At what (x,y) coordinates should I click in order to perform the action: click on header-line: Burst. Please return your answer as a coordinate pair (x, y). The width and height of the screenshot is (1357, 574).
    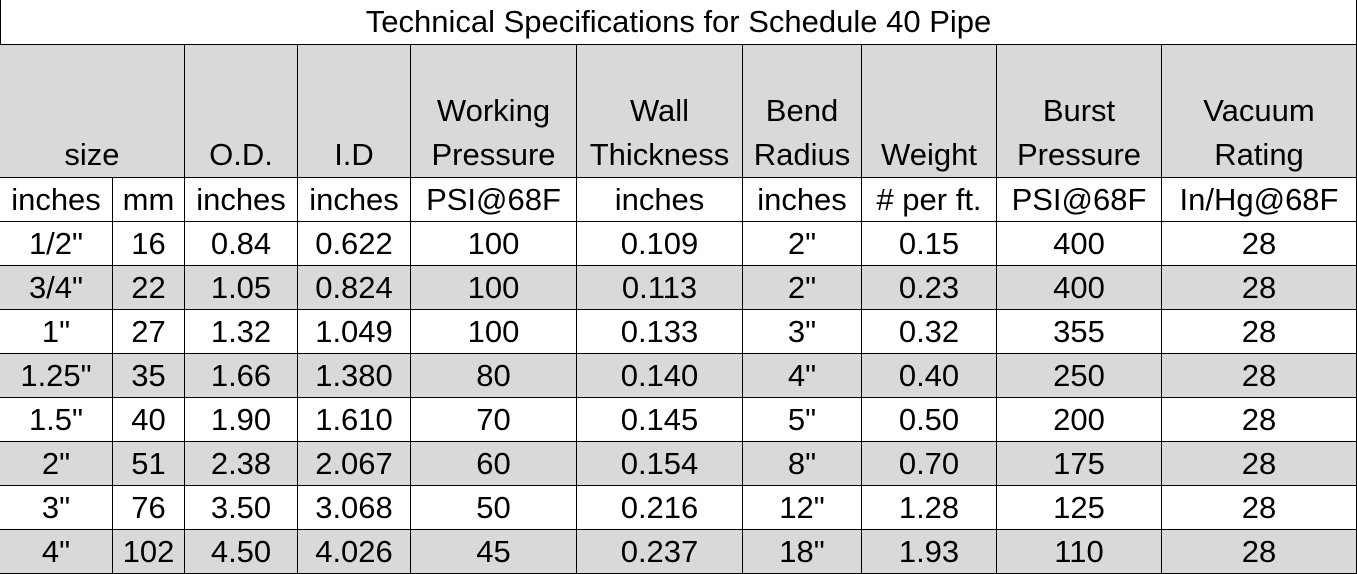
    Looking at the image, I should click on (1079, 110).